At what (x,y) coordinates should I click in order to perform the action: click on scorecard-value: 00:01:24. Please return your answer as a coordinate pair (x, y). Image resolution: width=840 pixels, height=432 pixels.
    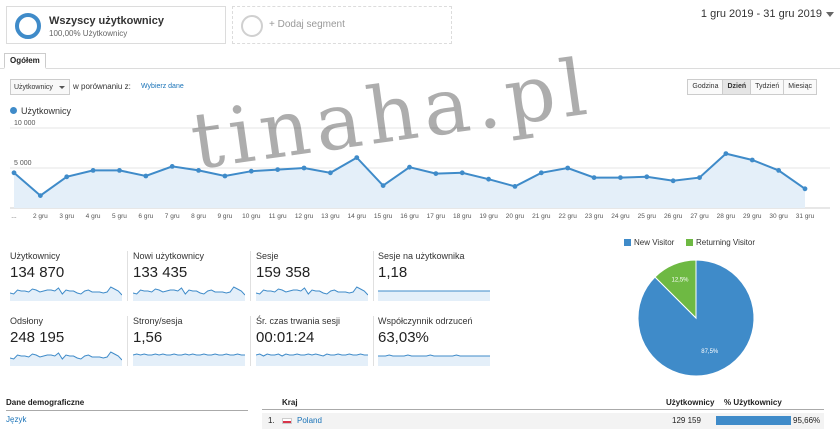
    Looking at the image, I should click on (285, 337).